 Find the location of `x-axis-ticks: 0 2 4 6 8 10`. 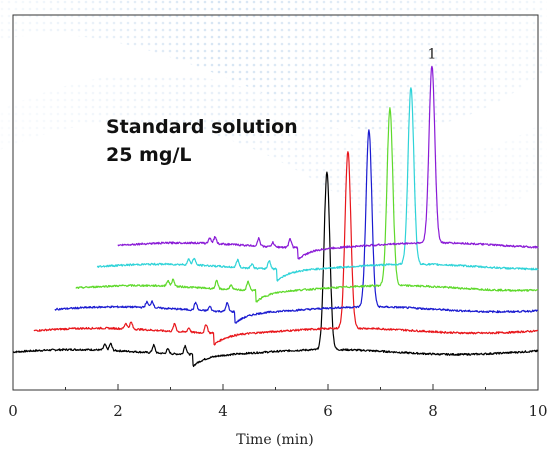

x-axis-ticks: 0 2 4 6 8 10 is located at coordinates (277, 402).